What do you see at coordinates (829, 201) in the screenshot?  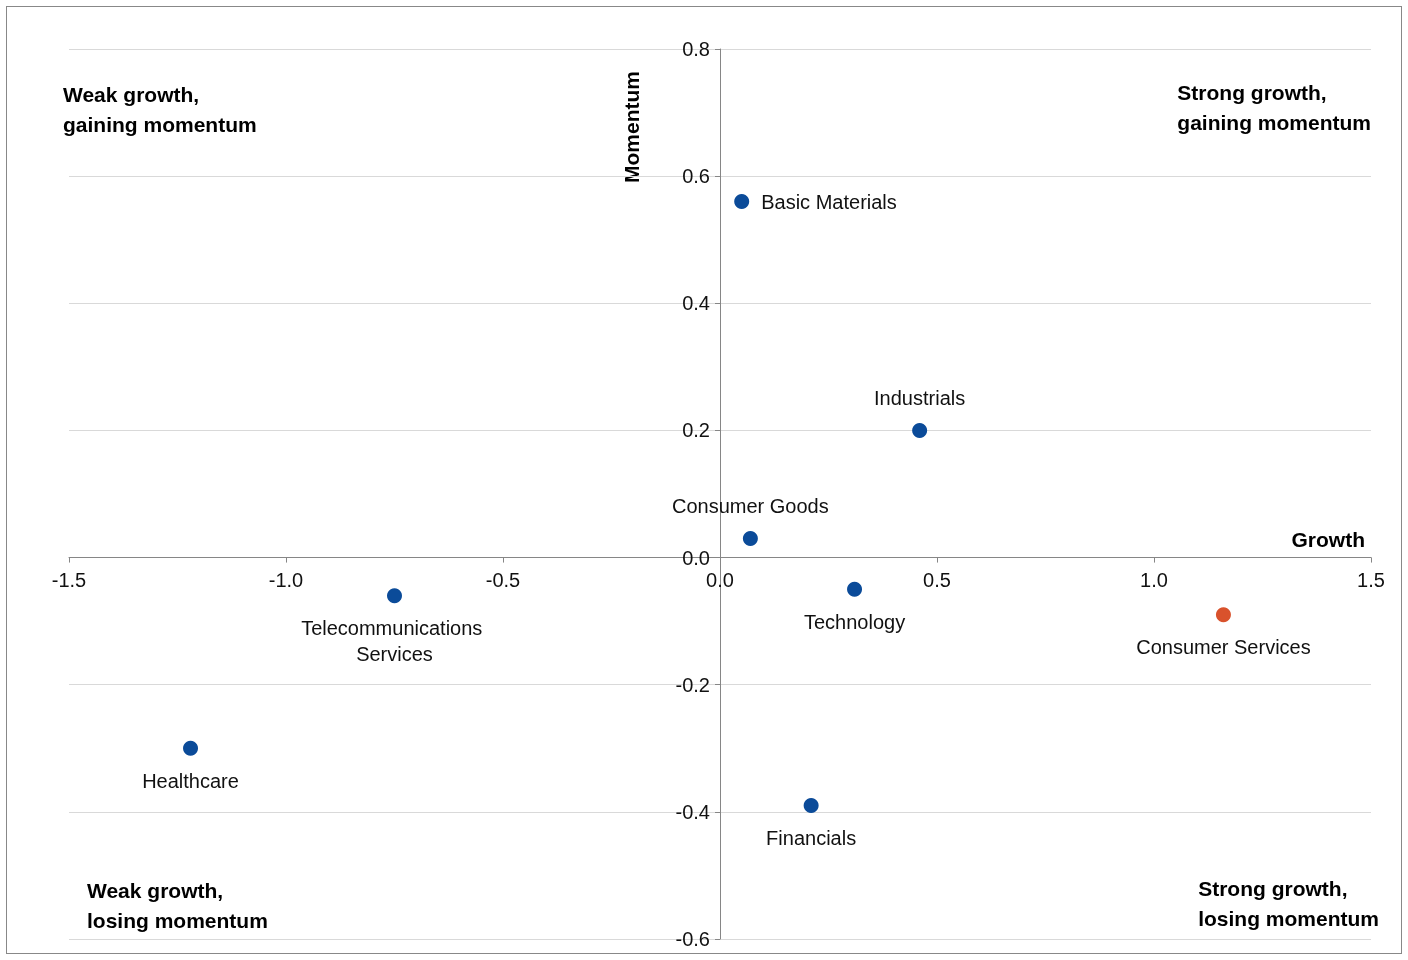 I see `series-label: Basic Materials` at bounding box center [829, 201].